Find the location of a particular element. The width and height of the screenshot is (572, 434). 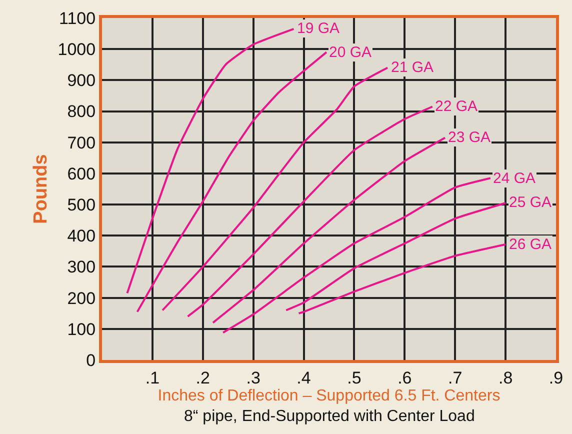

series-label: 21 GA is located at coordinates (412, 67).